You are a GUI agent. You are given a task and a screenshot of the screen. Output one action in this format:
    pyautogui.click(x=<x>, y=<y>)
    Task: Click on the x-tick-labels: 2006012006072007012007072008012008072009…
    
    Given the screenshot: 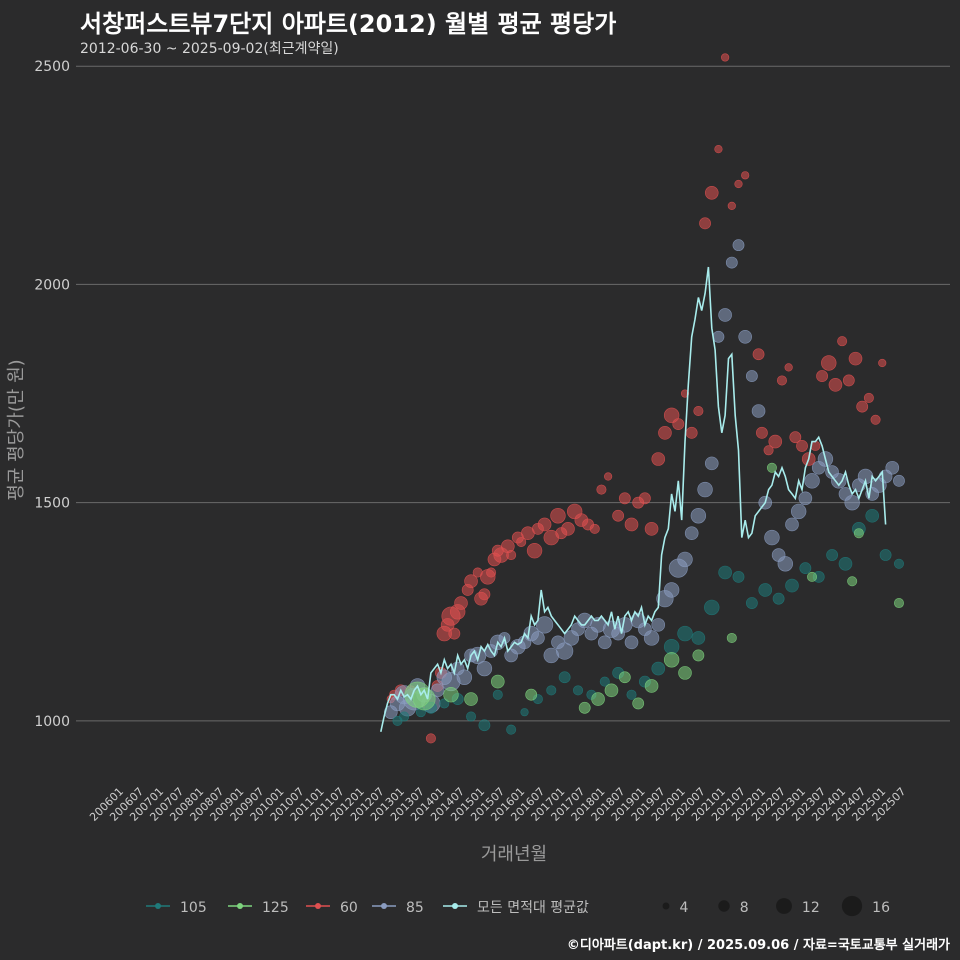 What is the action you would take?
    pyautogui.click(x=497, y=804)
    